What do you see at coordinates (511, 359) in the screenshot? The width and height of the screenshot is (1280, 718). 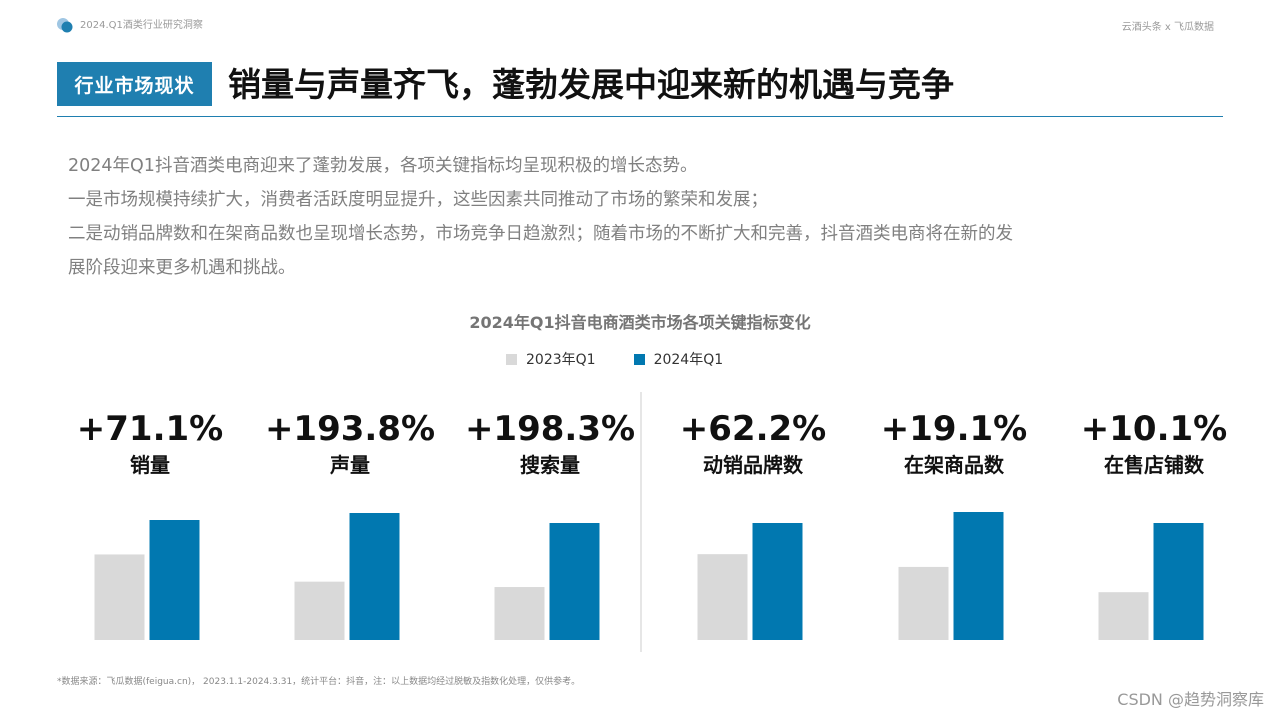 I see `legend-swatch-2023` at bounding box center [511, 359].